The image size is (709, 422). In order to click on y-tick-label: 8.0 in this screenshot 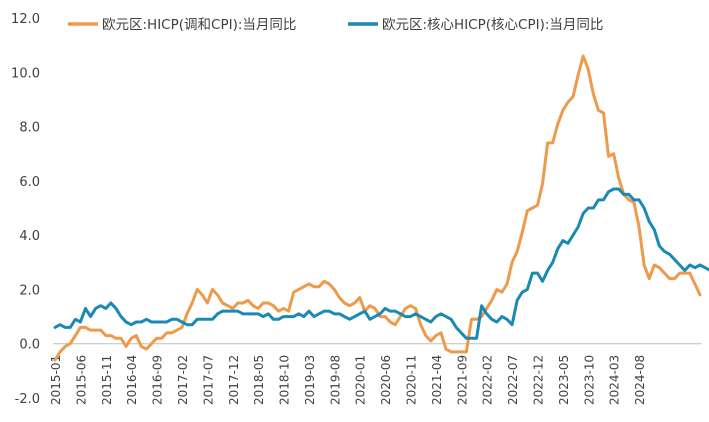, I will do `click(29, 128)`.